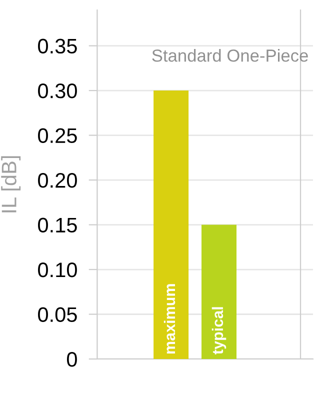  I want to click on y-tick-label: 0, so click(71, 359).